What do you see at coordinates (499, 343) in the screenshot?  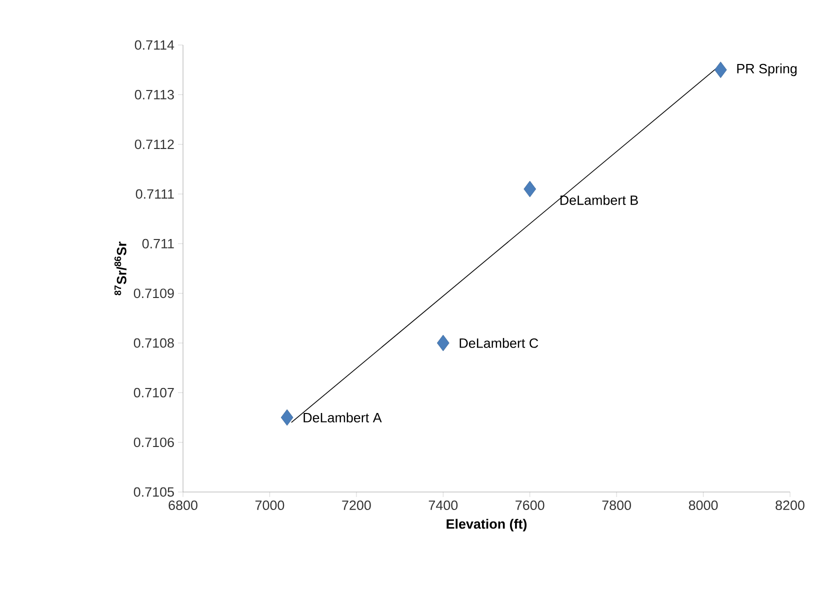 I see `annotation: DeLambert C` at bounding box center [499, 343].